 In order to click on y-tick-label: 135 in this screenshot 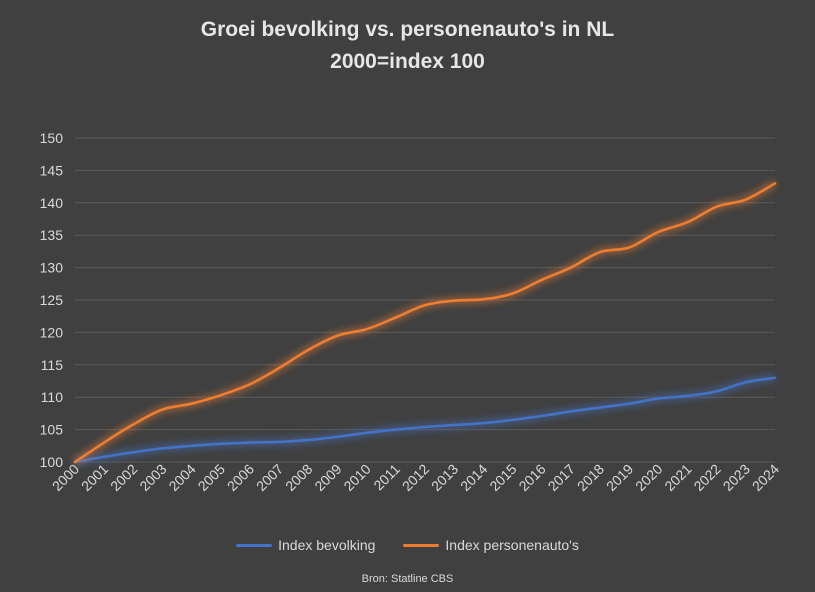, I will do `click(52, 235)`.